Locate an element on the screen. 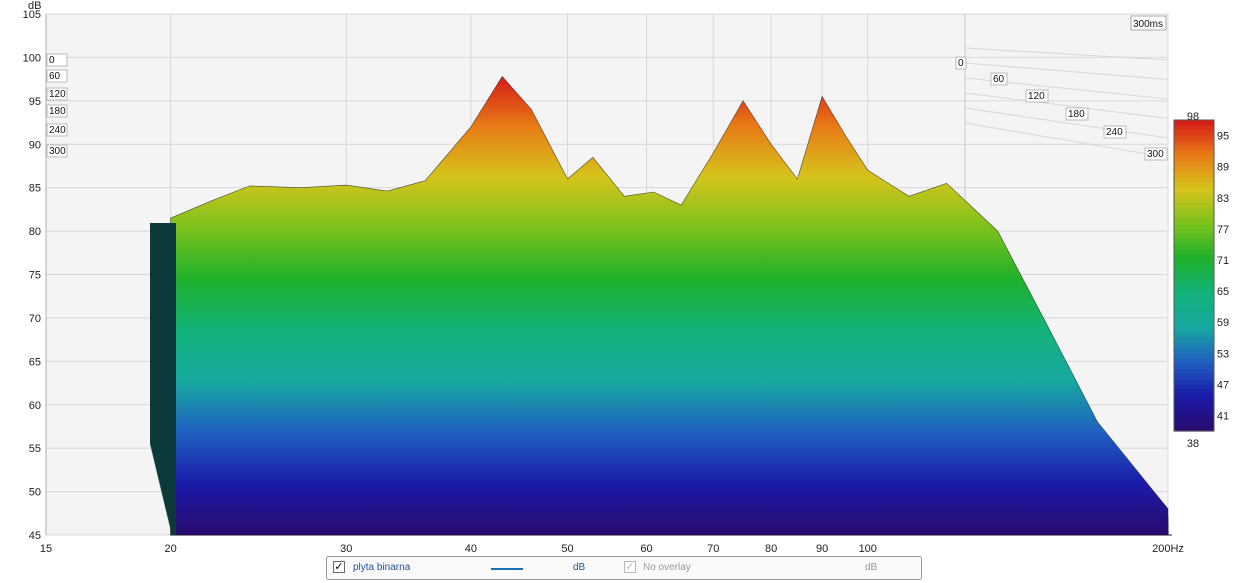  x-tick-label: 40 is located at coordinates (471, 549).